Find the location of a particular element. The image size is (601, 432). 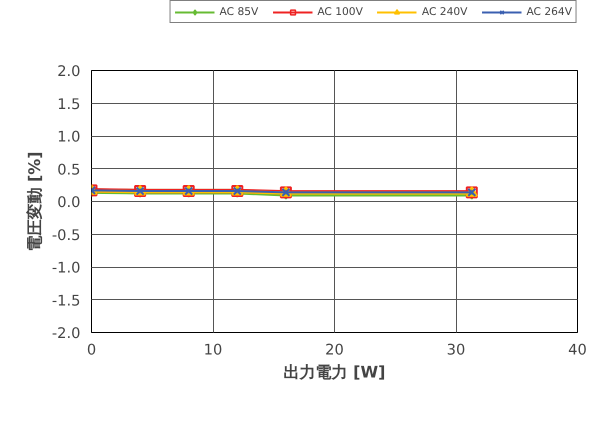

x-tick-label: 30 is located at coordinates (456, 350).